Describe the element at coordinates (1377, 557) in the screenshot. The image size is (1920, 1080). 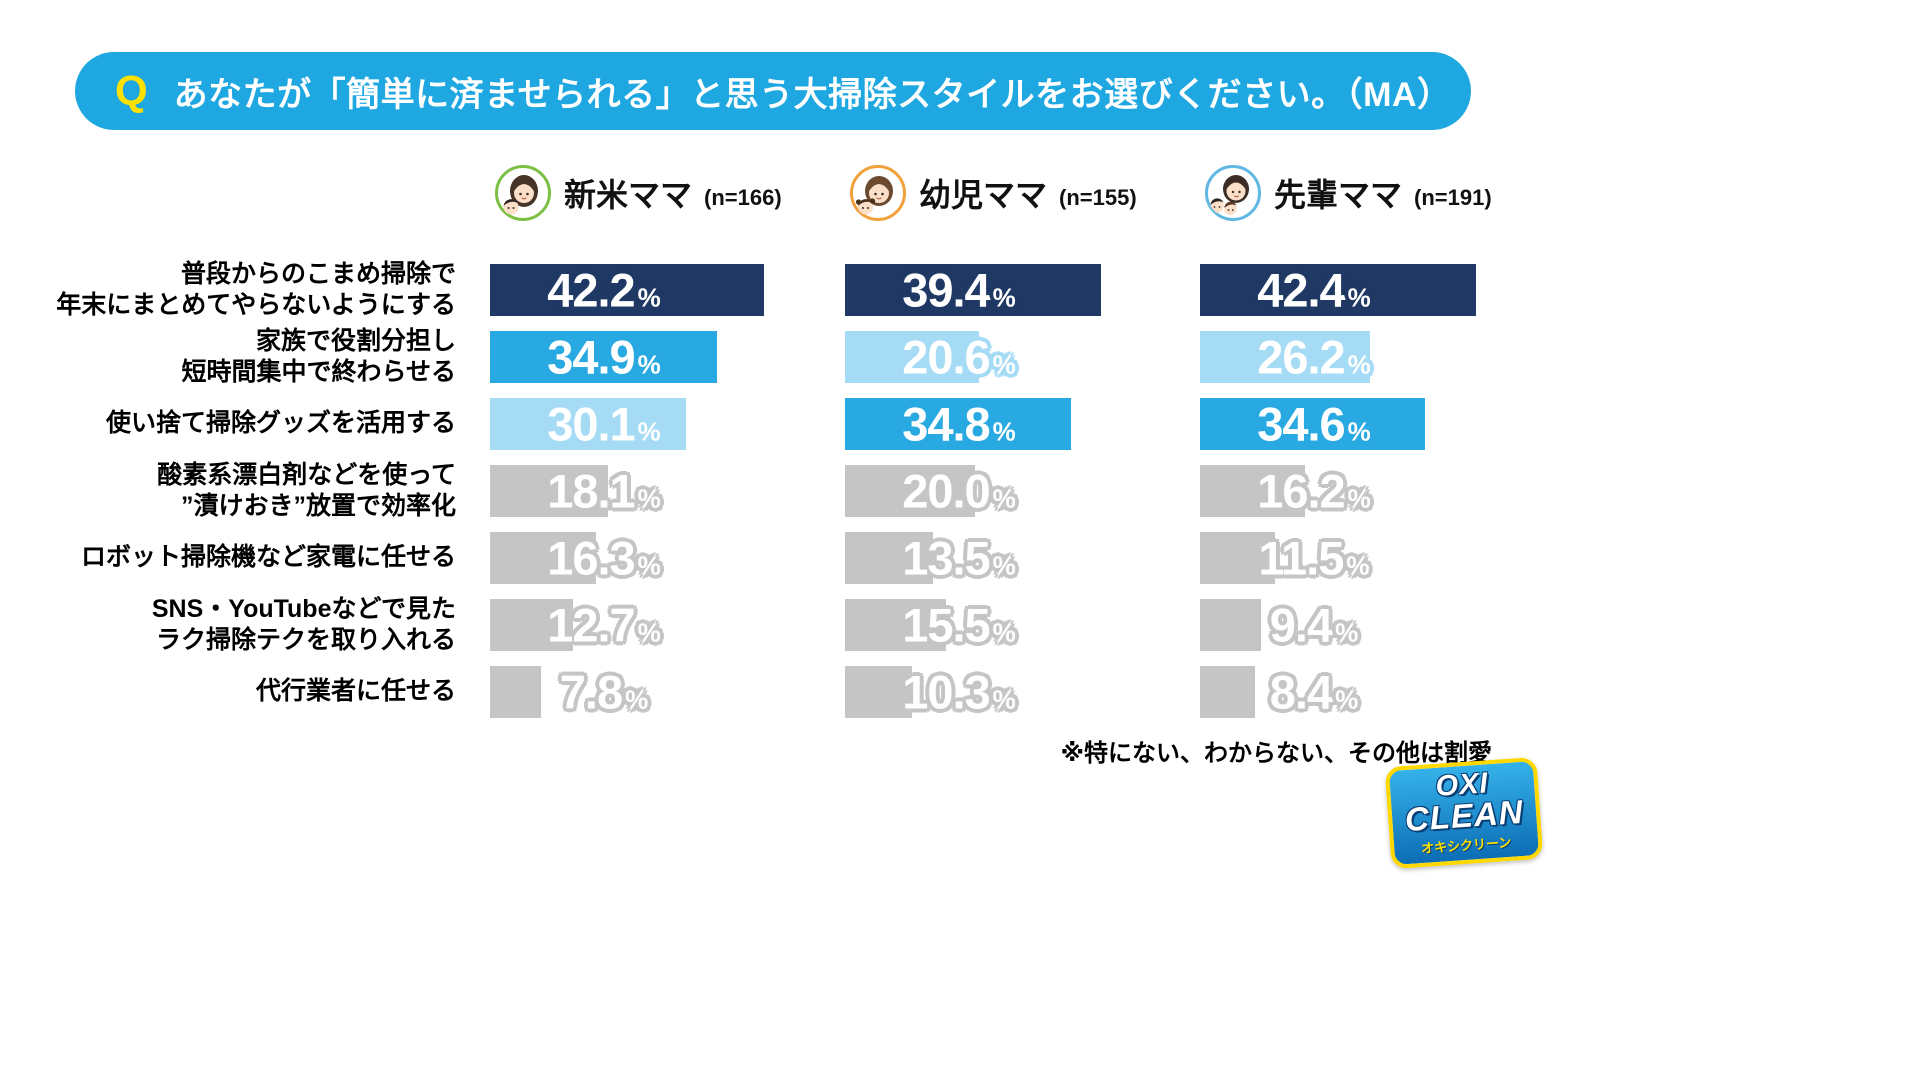
I see `bar-cell: 11.5%` at that location.